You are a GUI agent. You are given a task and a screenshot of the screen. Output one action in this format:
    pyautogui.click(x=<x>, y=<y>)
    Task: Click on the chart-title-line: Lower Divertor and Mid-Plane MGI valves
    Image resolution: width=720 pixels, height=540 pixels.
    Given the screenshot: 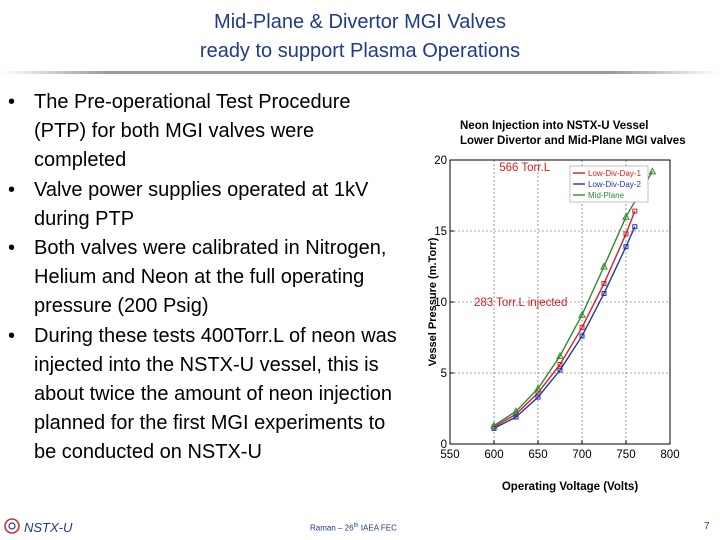 What is the action you would take?
    pyautogui.click(x=573, y=141)
    